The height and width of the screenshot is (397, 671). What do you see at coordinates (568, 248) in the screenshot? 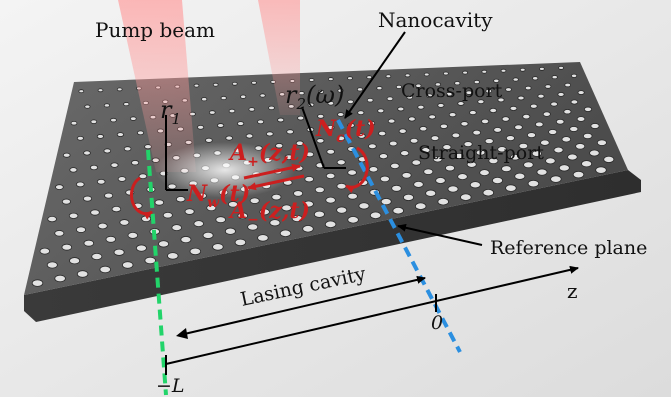
I see `reference-plane-label: Reference plane` at bounding box center [568, 248].